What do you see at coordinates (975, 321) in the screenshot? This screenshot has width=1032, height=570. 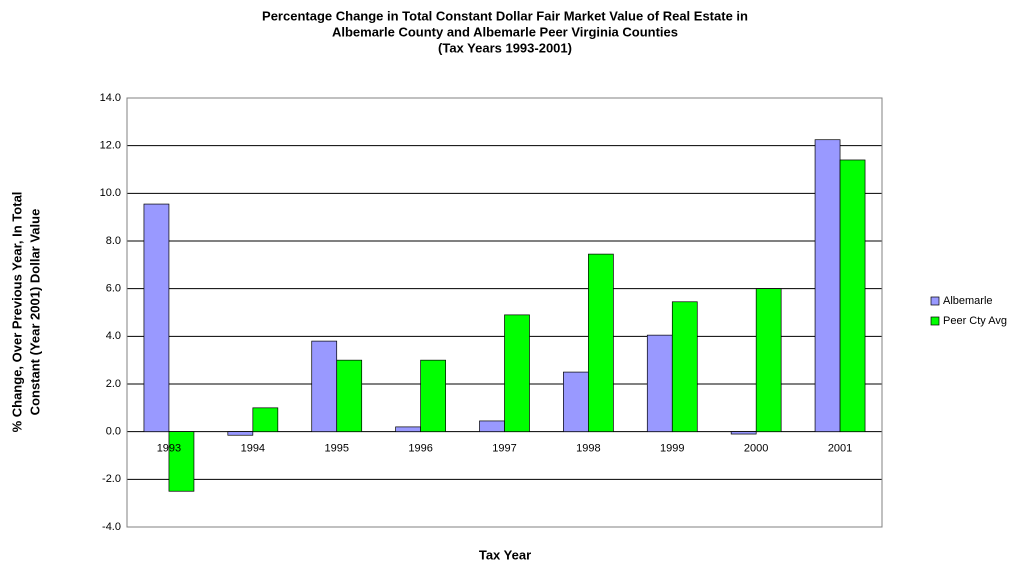 I see `legend-label: Peer Cty Avg` at bounding box center [975, 321].